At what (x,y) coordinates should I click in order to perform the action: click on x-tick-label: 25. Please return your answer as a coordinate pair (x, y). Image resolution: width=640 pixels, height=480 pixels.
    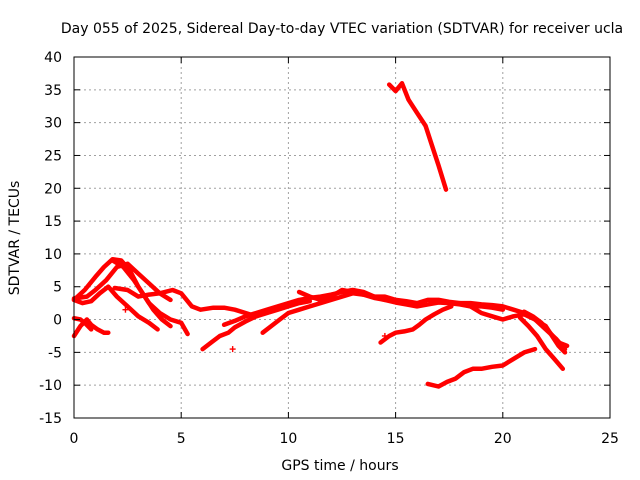
    Looking at the image, I should click on (610, 439).